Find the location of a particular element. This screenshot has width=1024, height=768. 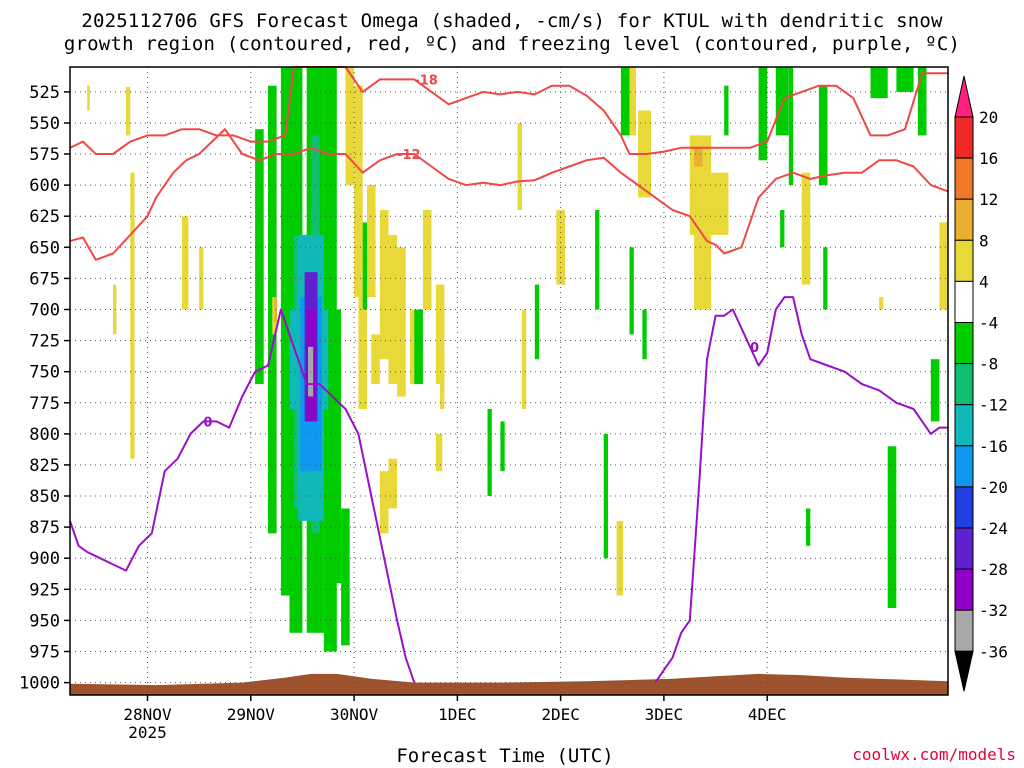

colorbar-label: -24 is located at coordinates (993, 528).